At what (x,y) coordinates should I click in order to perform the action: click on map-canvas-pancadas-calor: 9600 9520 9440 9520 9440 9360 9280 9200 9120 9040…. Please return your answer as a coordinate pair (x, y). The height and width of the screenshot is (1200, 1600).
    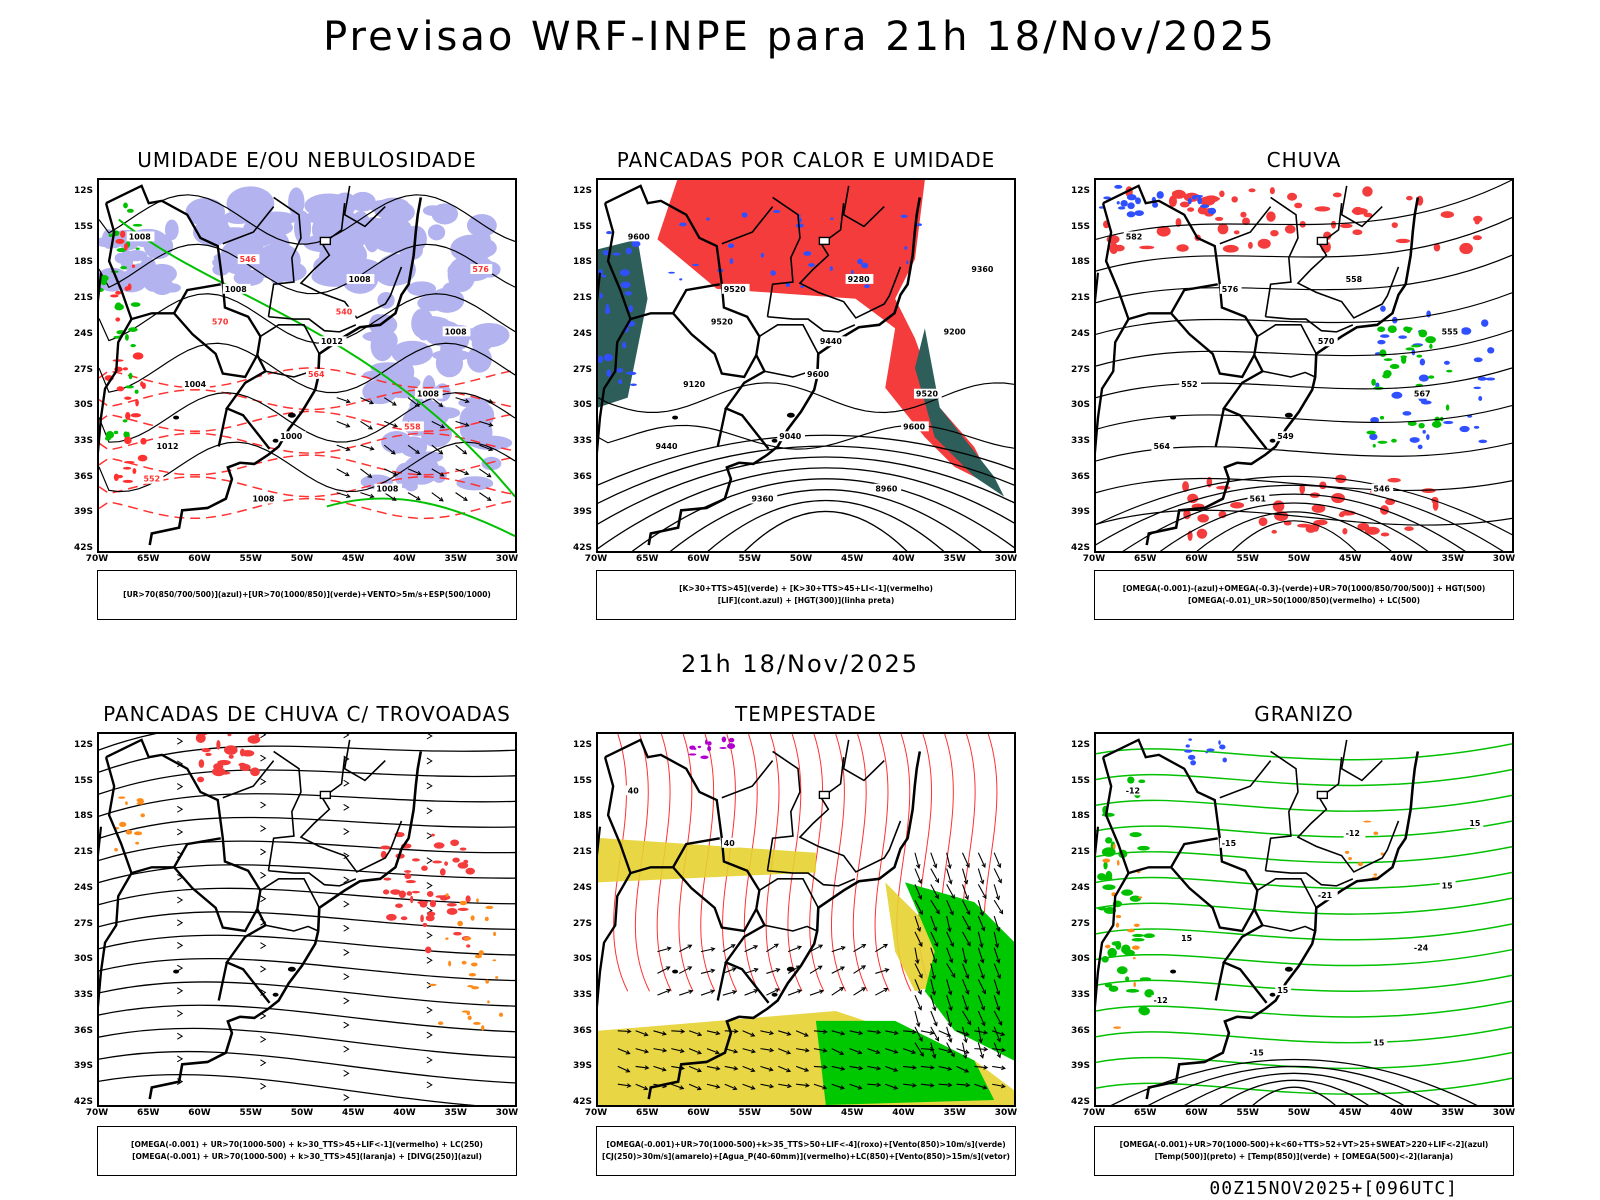
    Looking at the image, I should click on (806, 365).